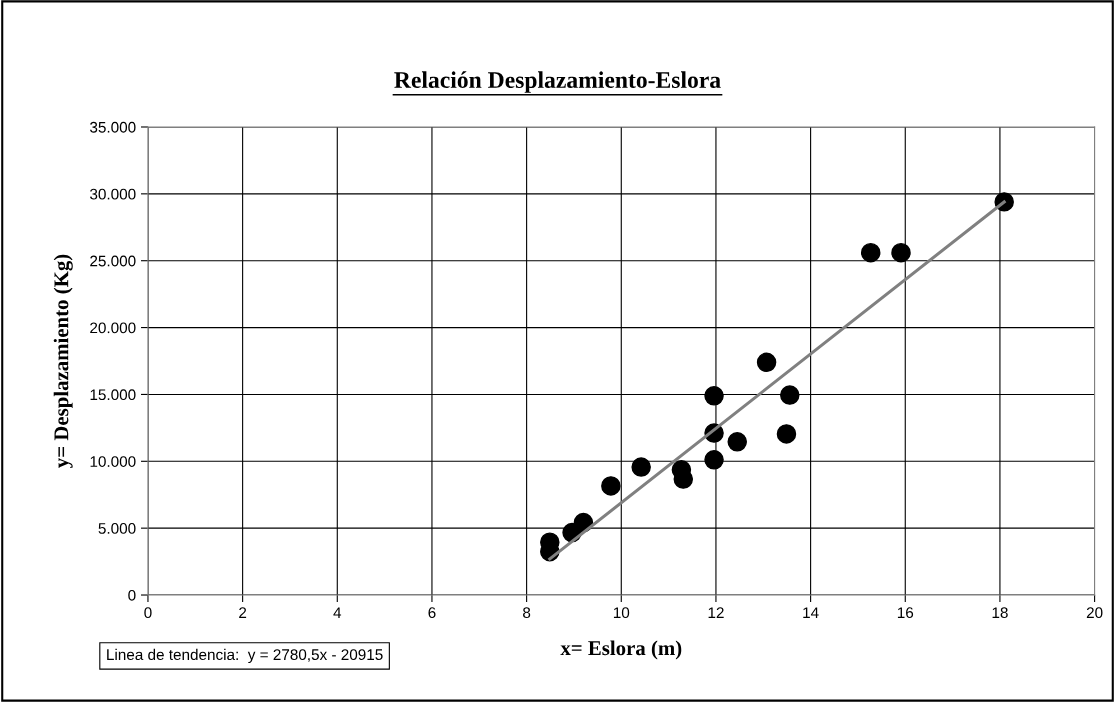 The image size is (1115, 702). I want to click on y-tick-label: 20.000, so click(113, 328).